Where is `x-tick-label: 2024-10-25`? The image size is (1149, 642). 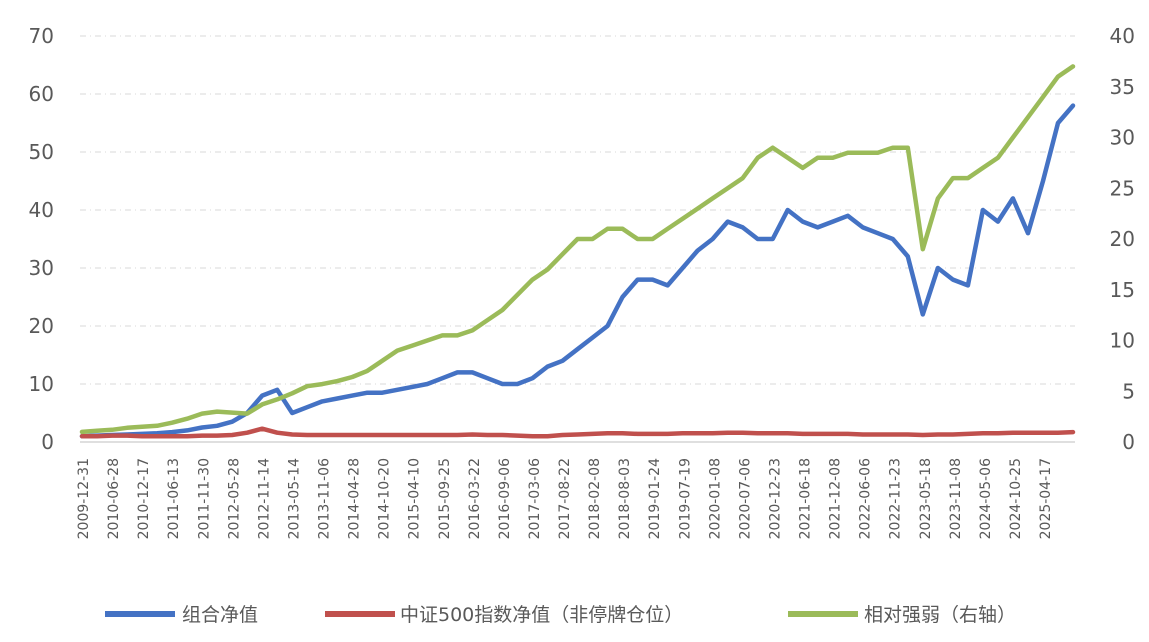
x-tick-label: 2024-10-25 is located at coordinates (1016, 498).